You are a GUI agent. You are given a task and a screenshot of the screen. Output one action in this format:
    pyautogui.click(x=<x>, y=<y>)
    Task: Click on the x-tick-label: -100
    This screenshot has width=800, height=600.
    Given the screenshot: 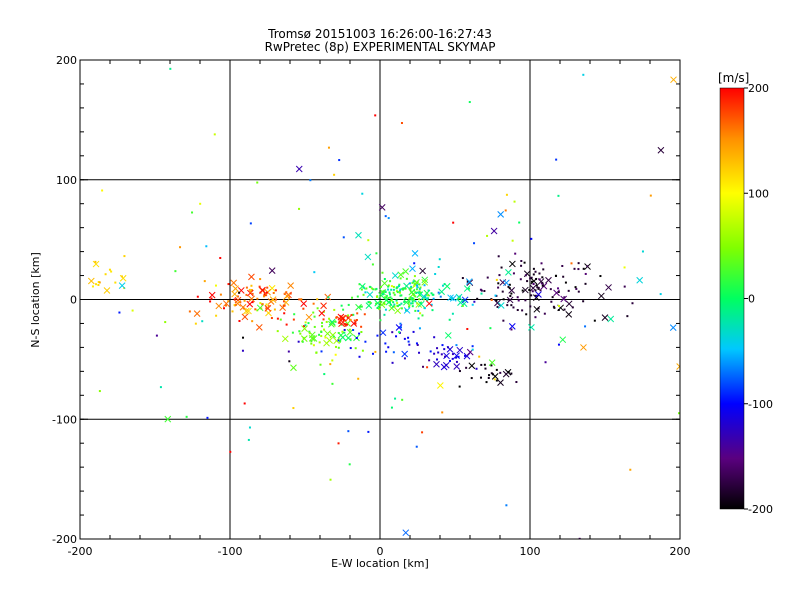 What is the action you would take?
    pyautogui.click(x=230, y=551)
    